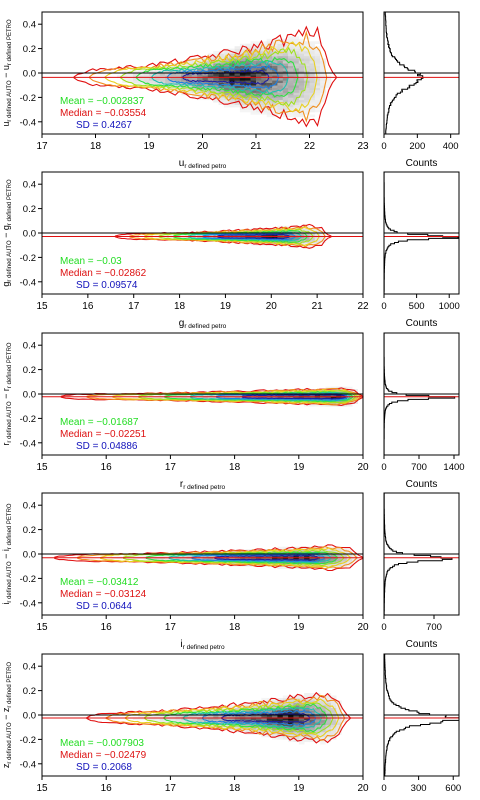 The height and width of the screenshot is (800, 480). I want to click on stat-median: Median = −0.02479, so click(103, 755).